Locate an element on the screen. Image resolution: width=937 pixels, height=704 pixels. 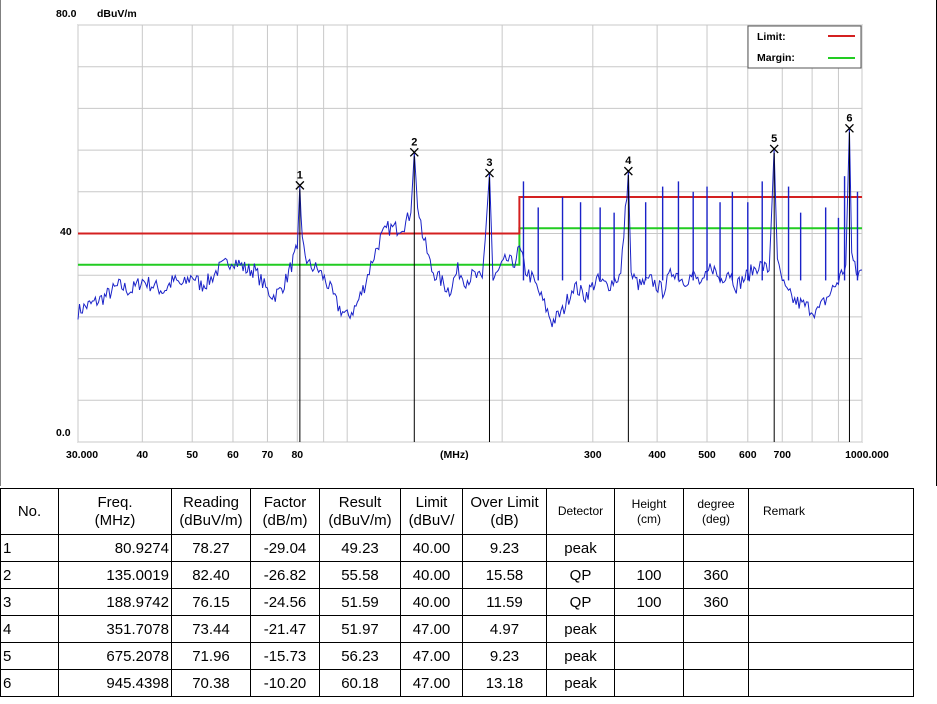
table-cell-freq: 135.0019 is located at coordinates (115, 575).